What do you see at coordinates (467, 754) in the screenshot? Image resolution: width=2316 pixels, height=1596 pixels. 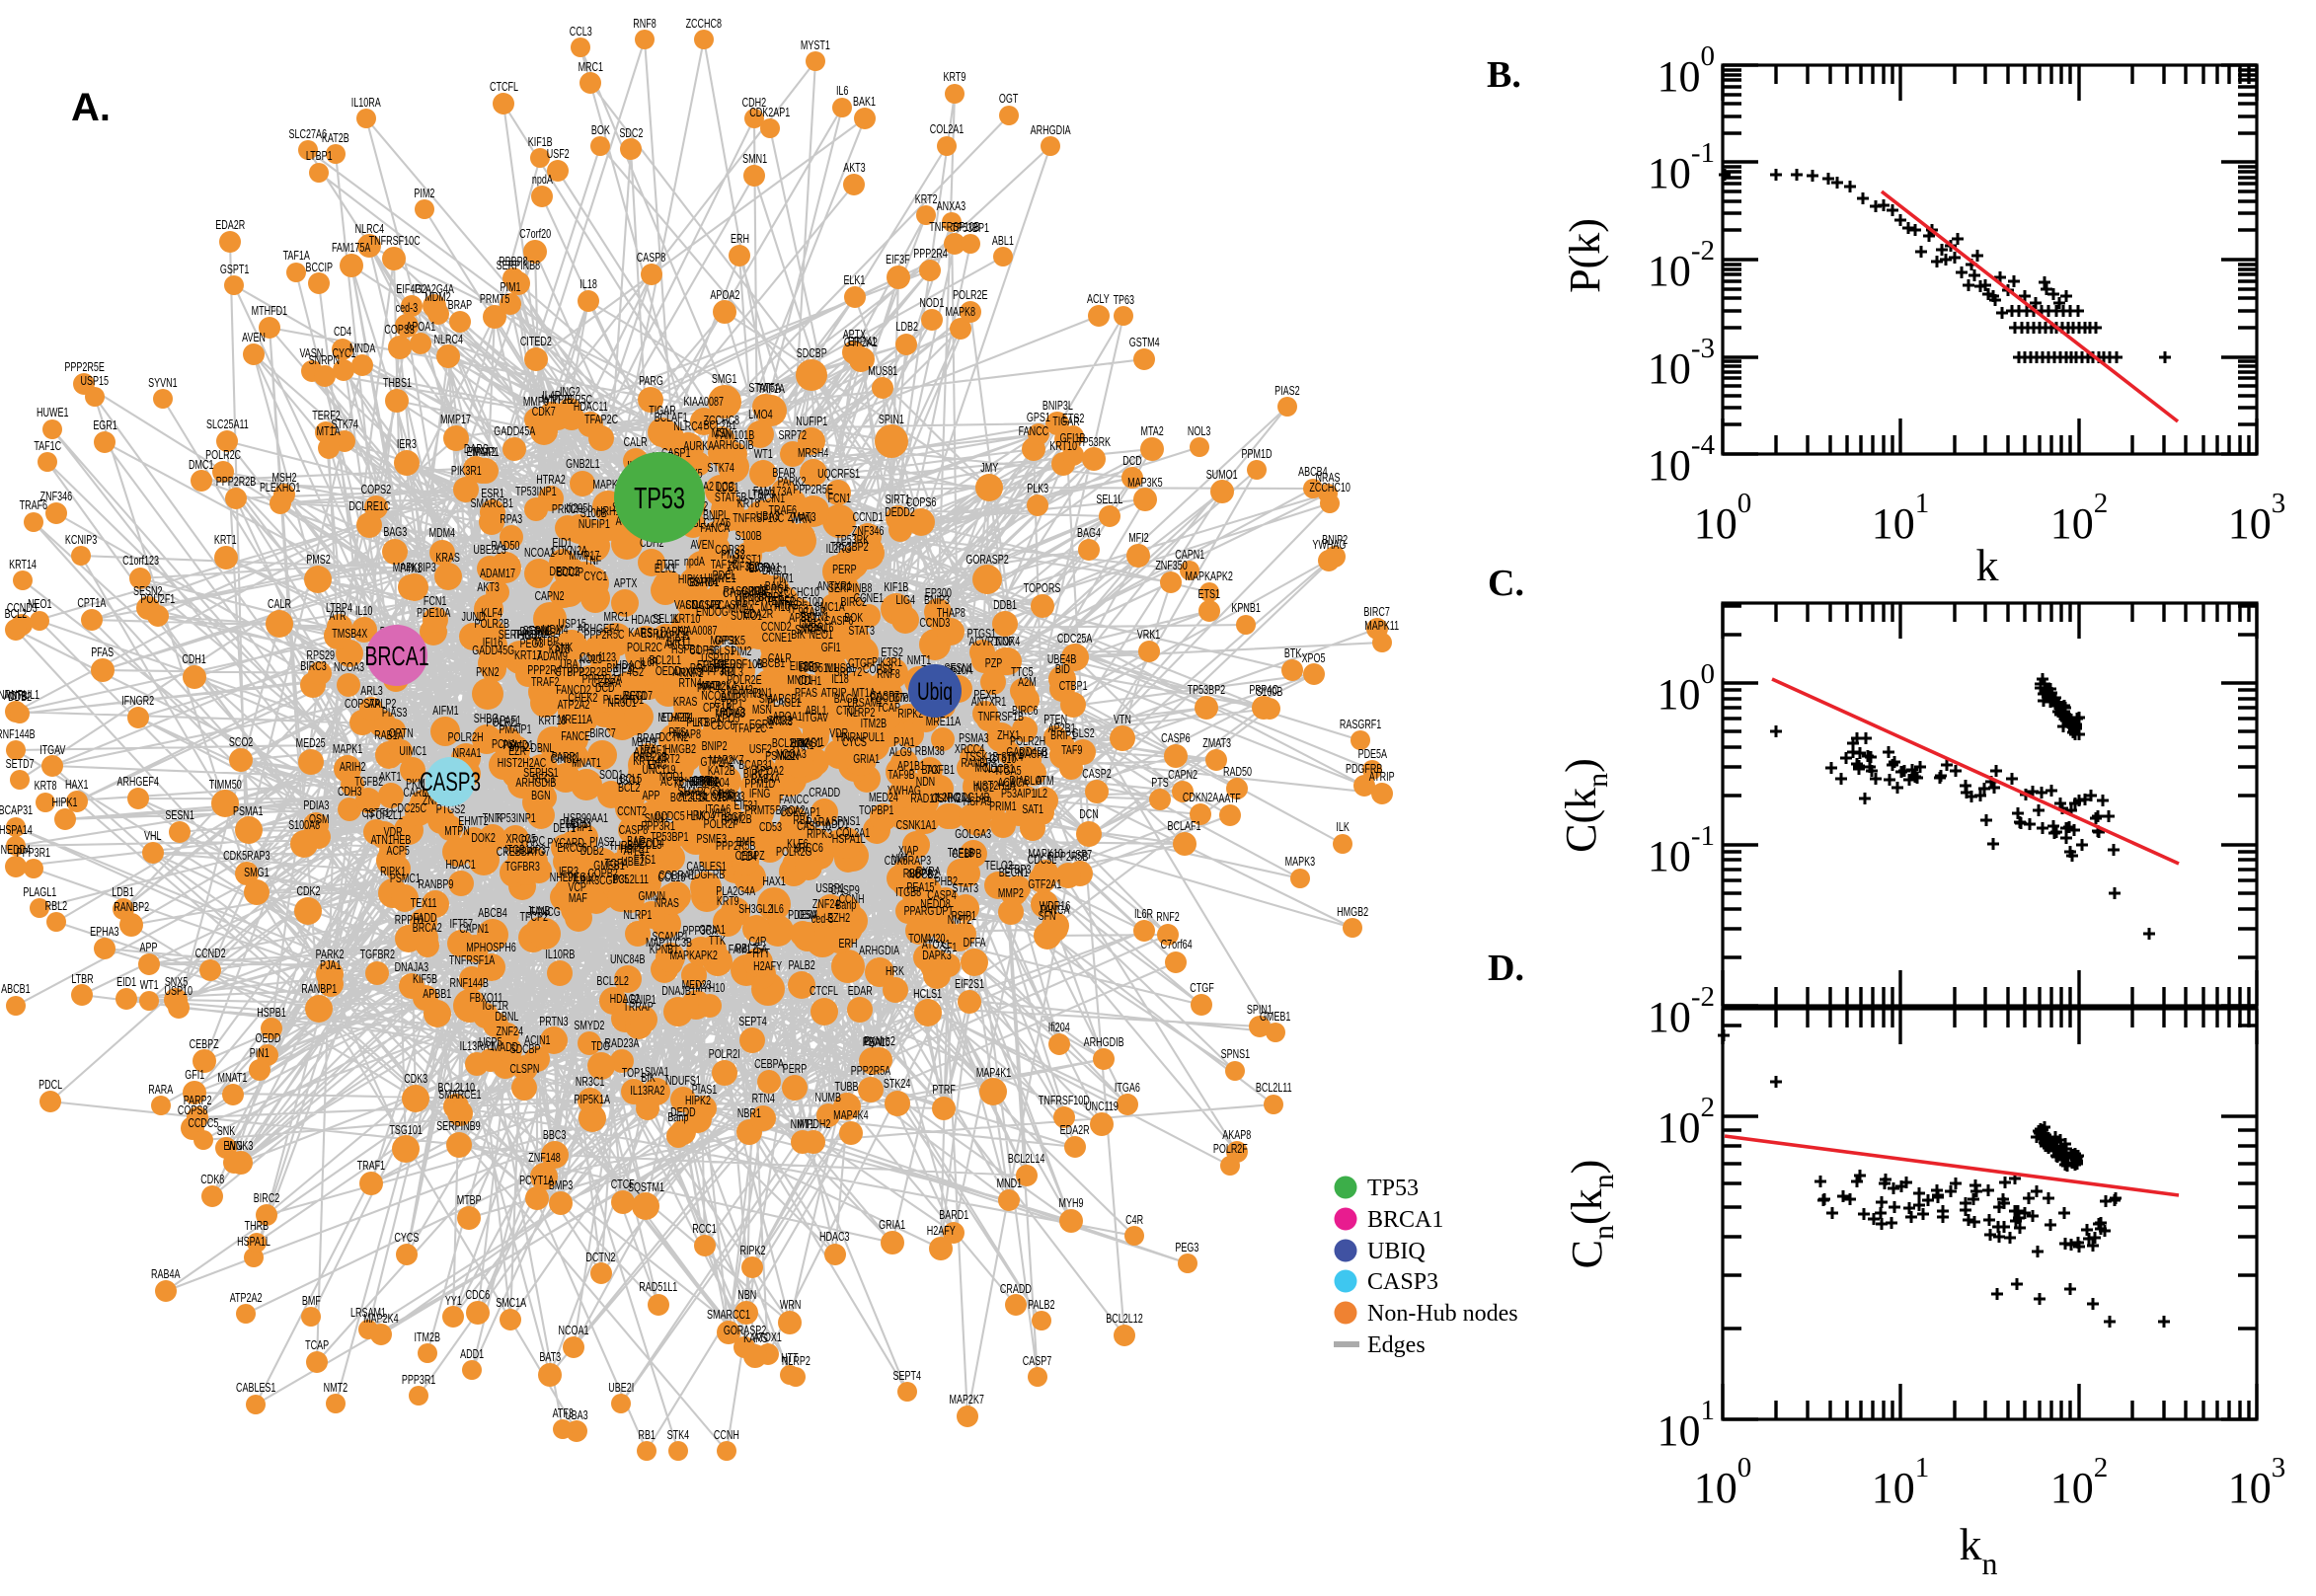 I see `svg-text: NR4A1` at bounding box center [467, 754].